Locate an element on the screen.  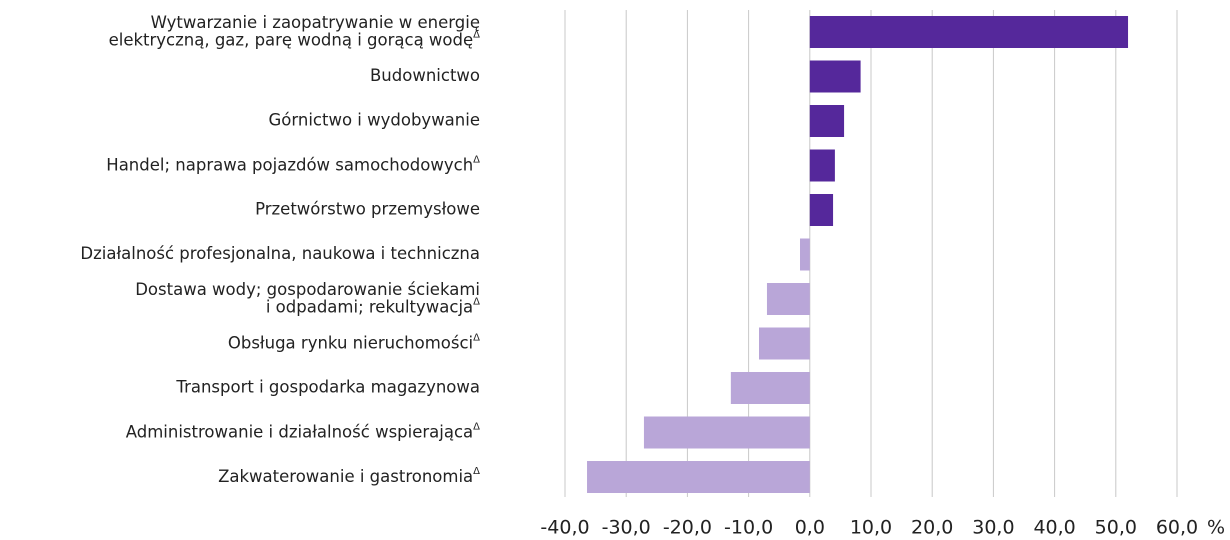
x-tick-label: 30,0 is located at coordinates (993, 528).